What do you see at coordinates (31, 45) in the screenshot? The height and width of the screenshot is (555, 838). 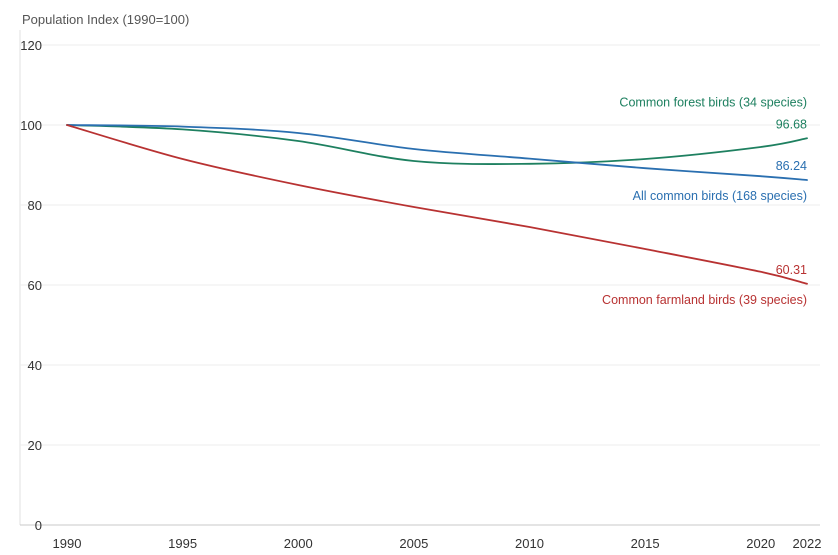 I see `y-tick-label-120: 120` at bounding box center [31, 45].